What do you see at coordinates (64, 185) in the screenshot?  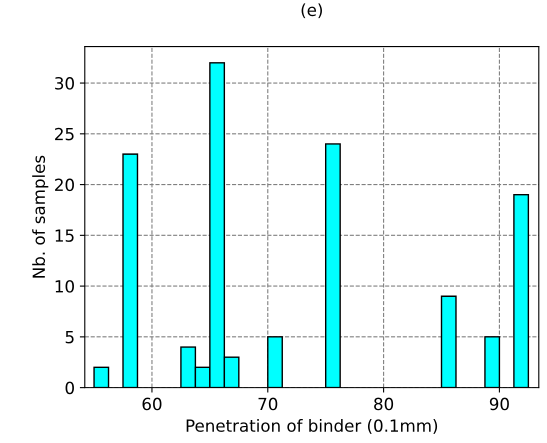 I see `y-tick-label: 20` at bounding box center [64, 185].